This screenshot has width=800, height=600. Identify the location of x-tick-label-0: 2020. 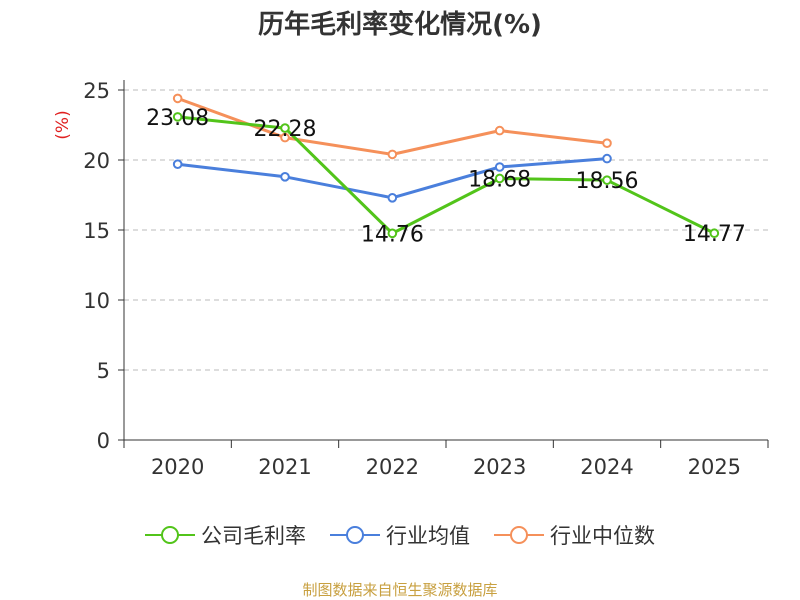
(177, 467).